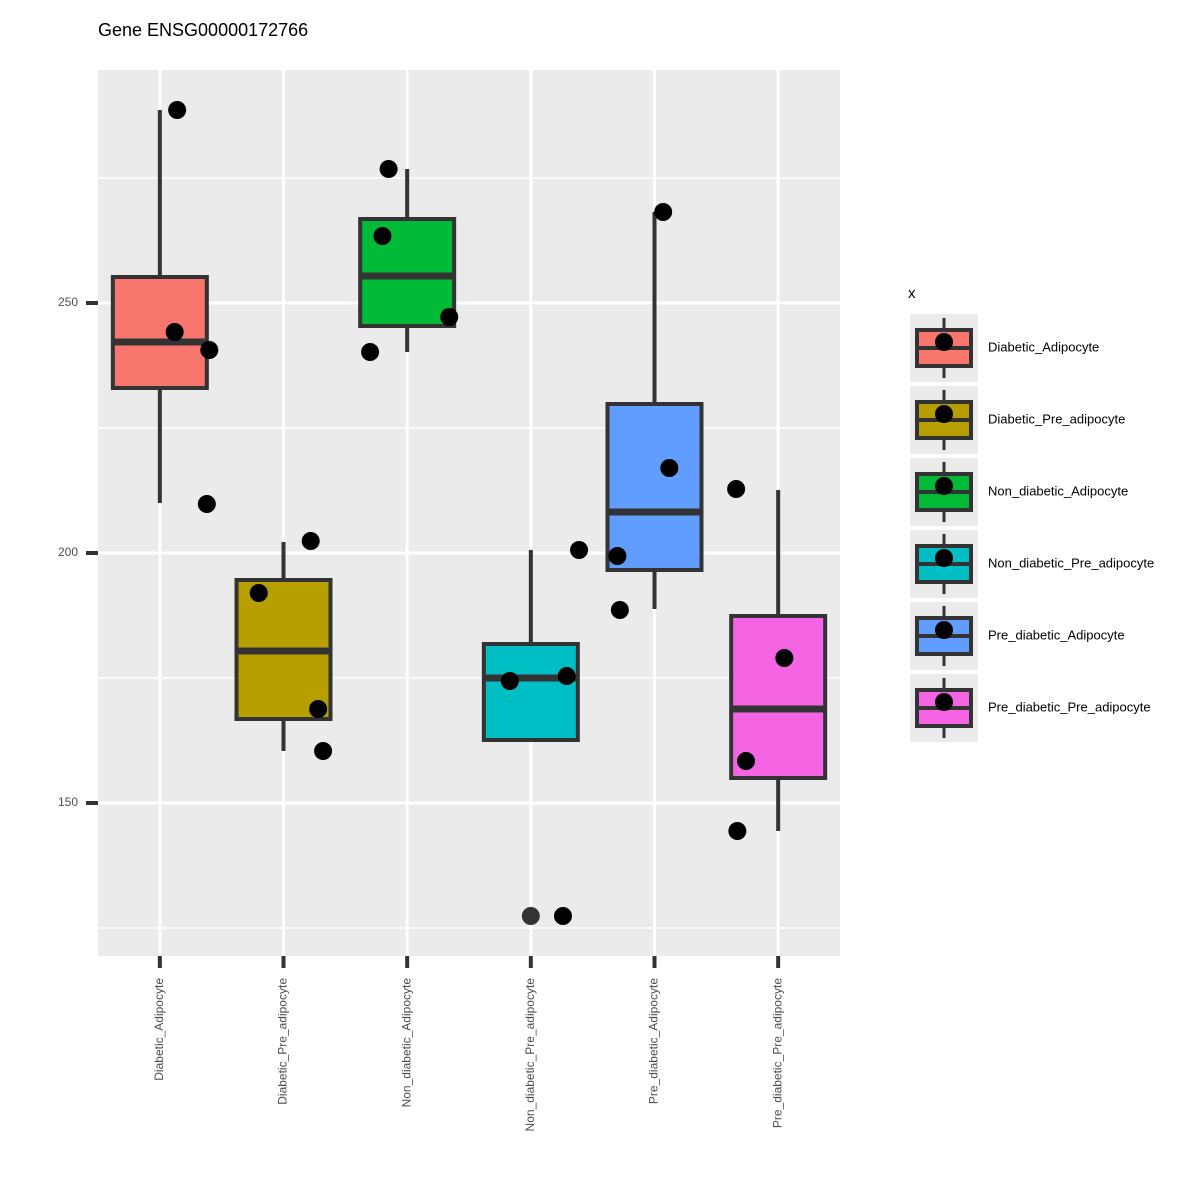  I want to click on x-tick-label: Non_diabetic_Adipocyte, so click(406, 1043).